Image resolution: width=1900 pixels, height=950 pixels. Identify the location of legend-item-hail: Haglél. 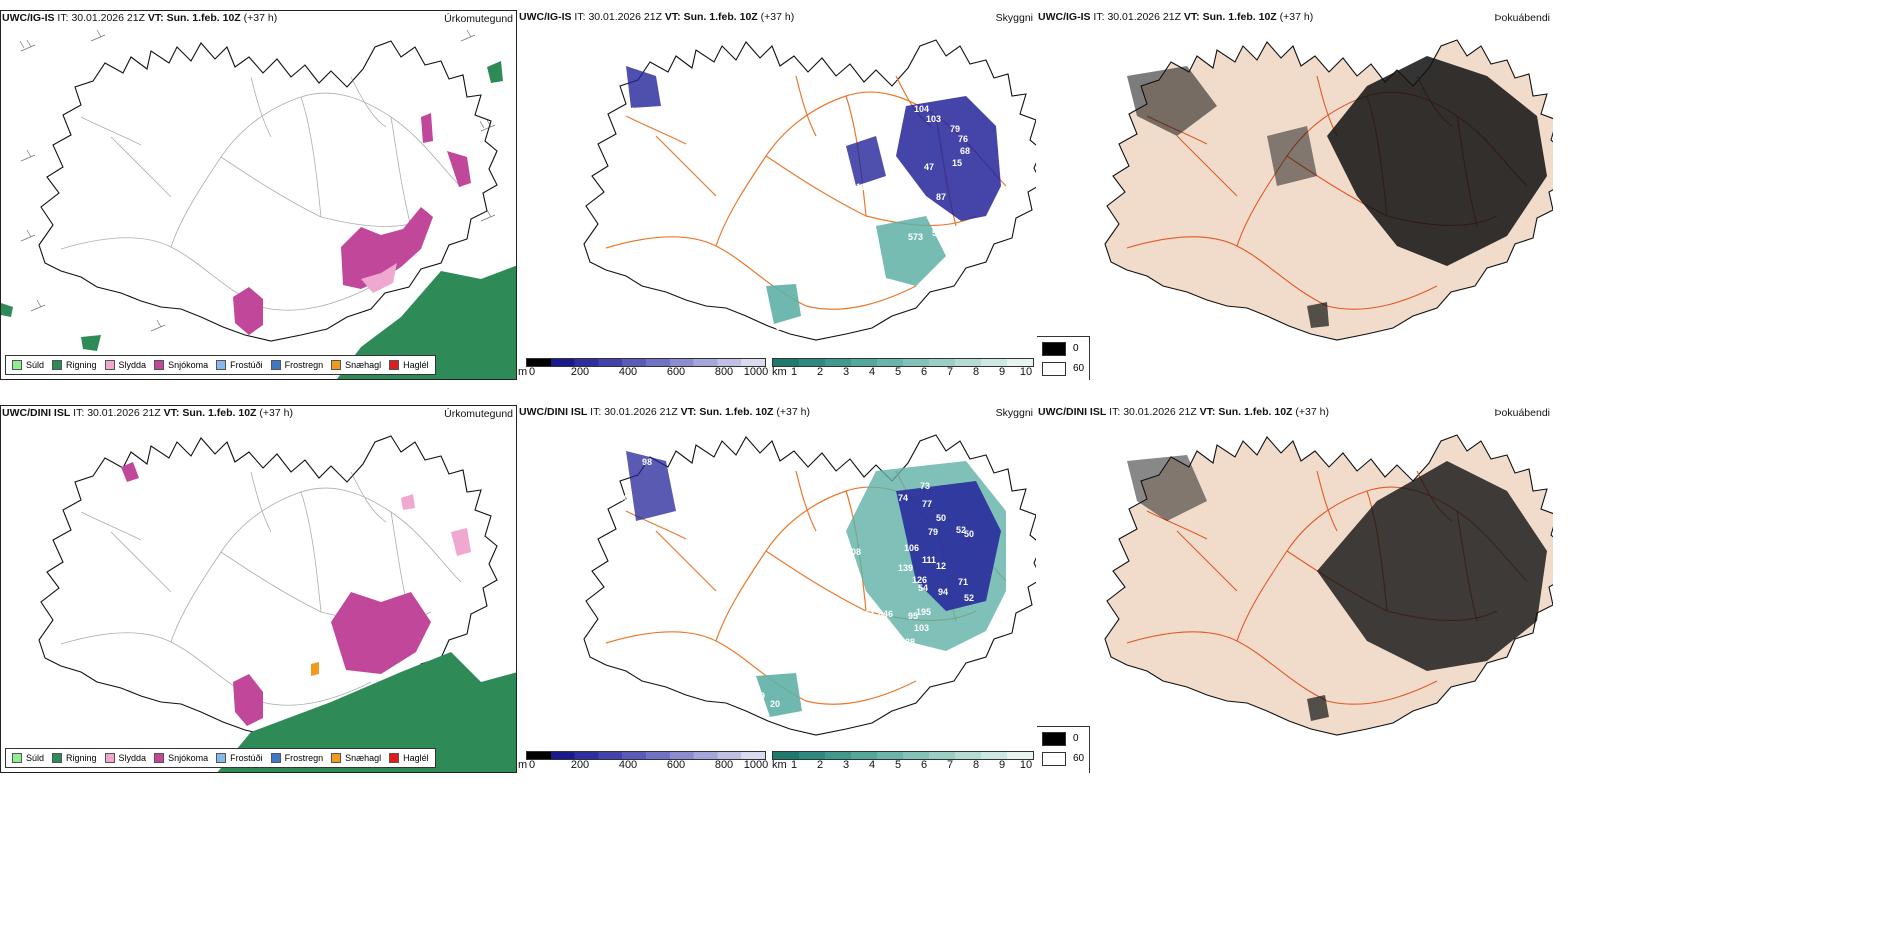
(409, 365).